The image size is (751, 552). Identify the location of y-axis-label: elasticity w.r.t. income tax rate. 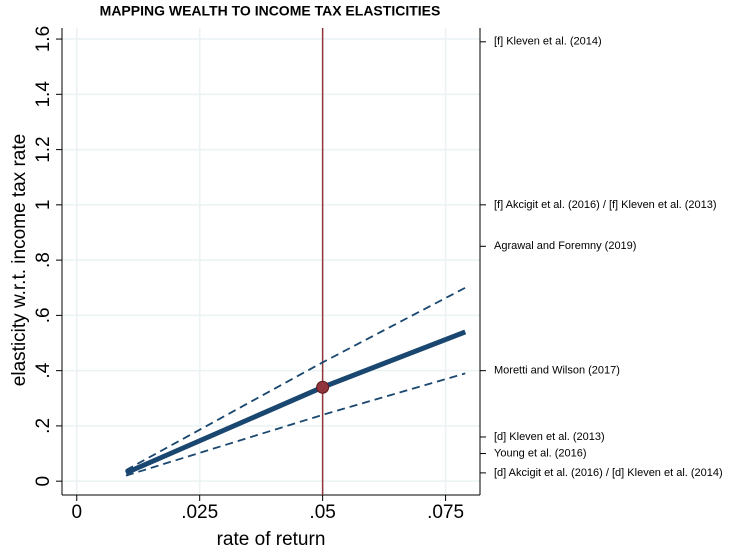
(19, 260).